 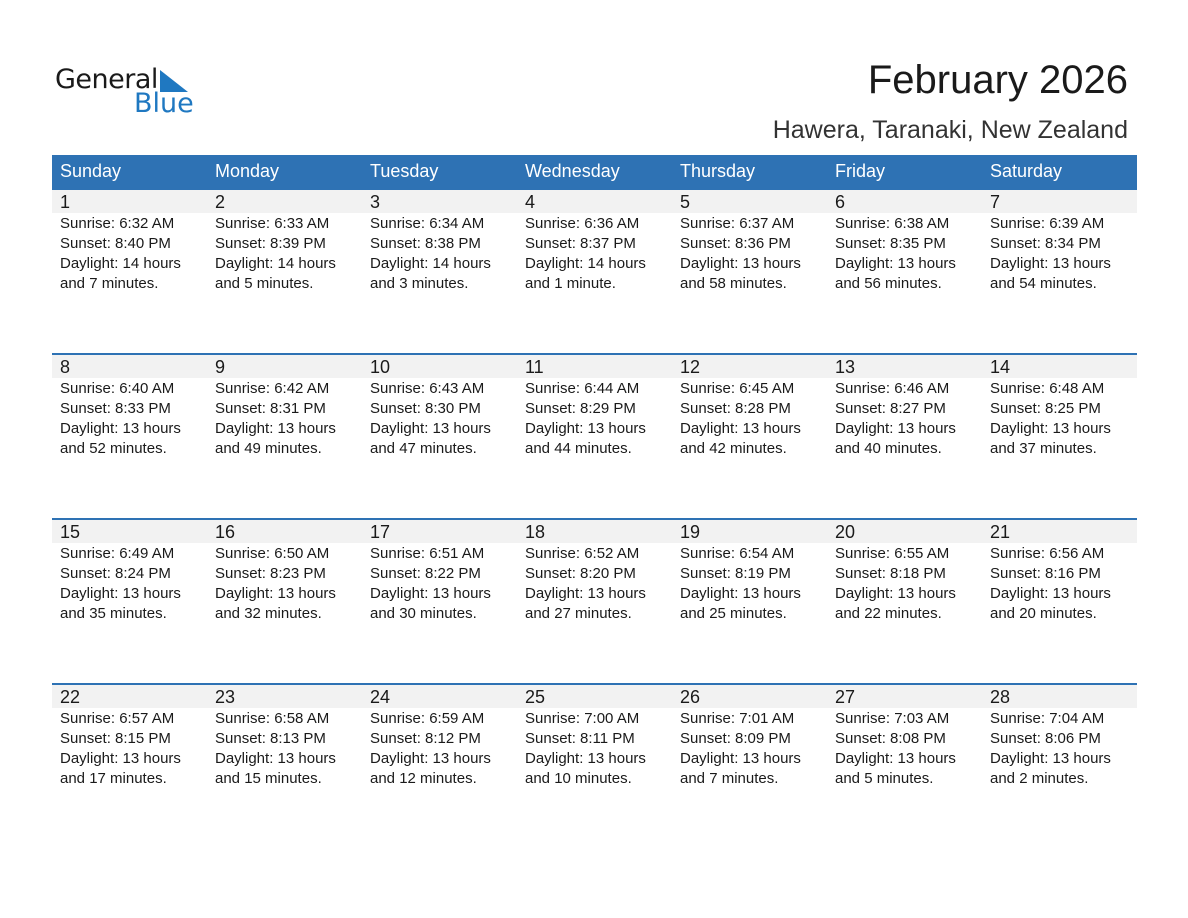 What do you see at coordinates (582, 553) in the screenshot?
I see `sunrise-text: Sunrise: 6:52 AM` at bounding box center [582, 553].